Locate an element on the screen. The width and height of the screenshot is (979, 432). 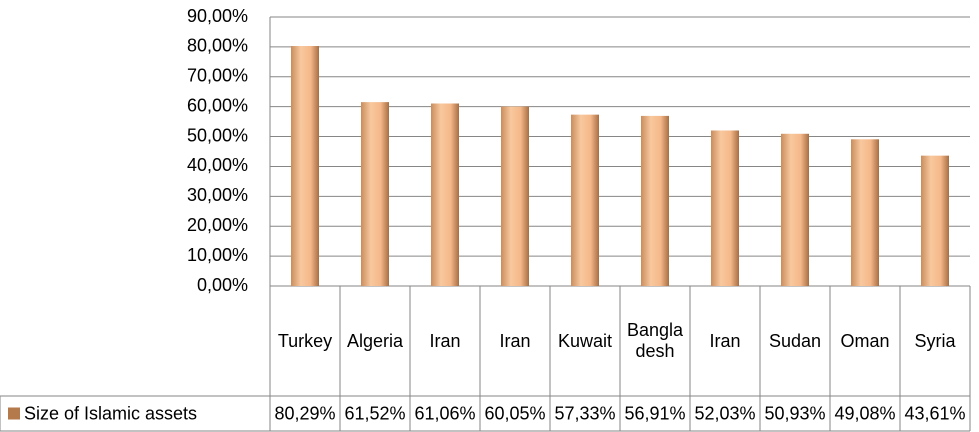
x-tick-label: Oman is located at coordinates (865, 340).